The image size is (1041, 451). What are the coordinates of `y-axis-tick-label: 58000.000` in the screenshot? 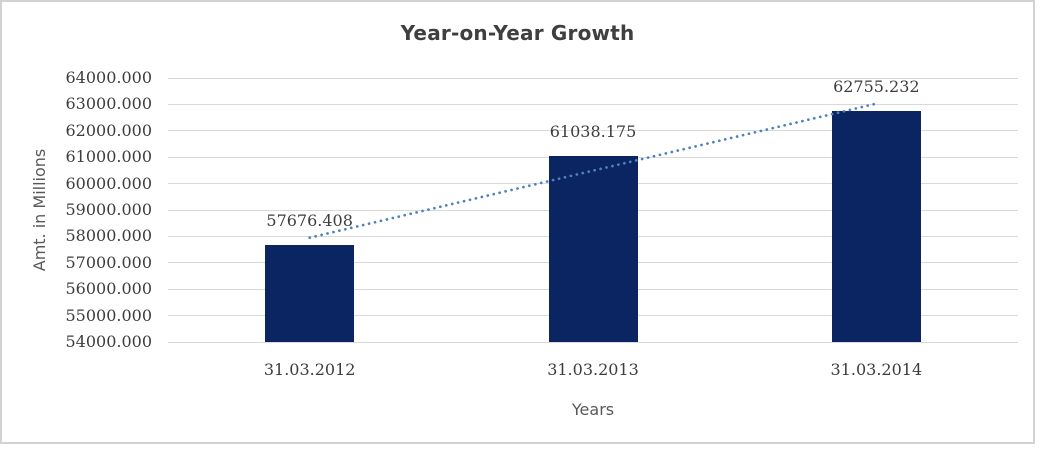 It's located at (108, 236).